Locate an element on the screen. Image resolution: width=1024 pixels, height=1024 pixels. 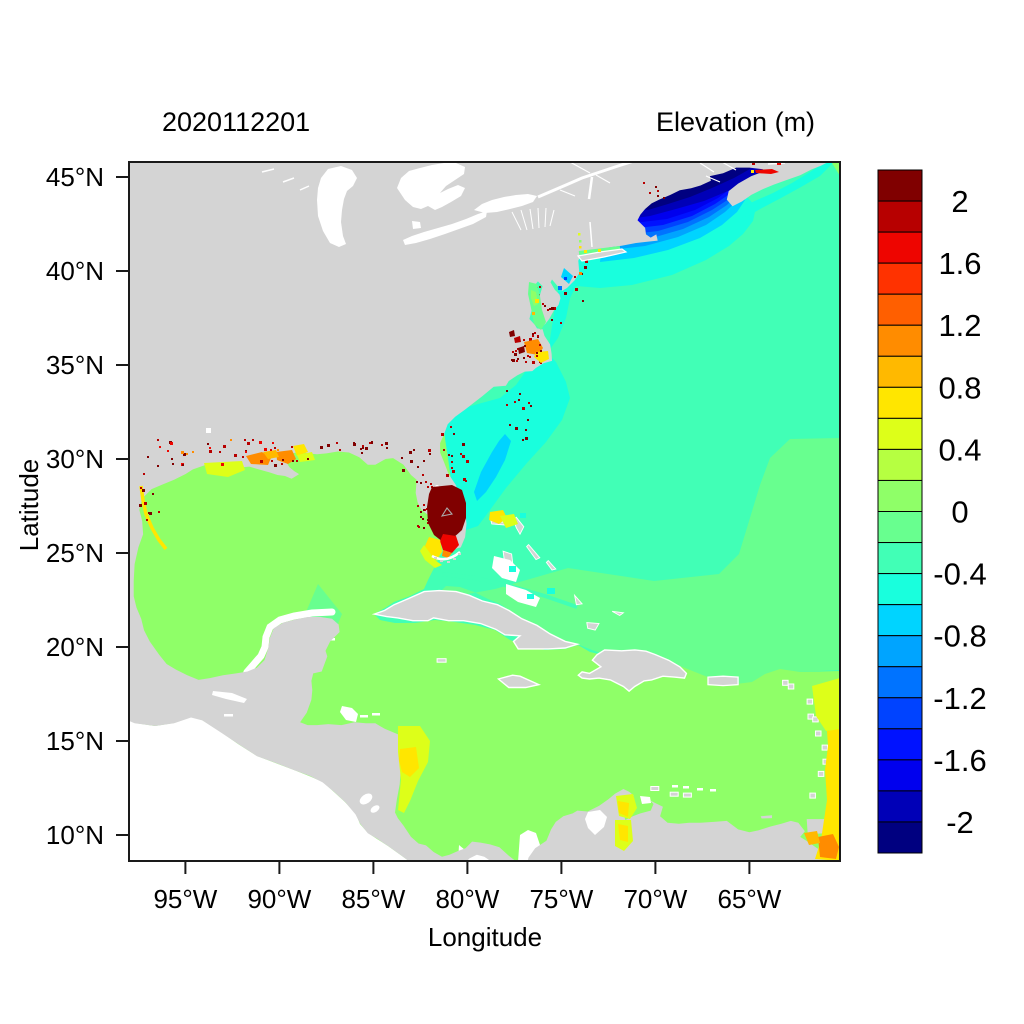
svg-text: Latitude is located at coordinates (29, 505).